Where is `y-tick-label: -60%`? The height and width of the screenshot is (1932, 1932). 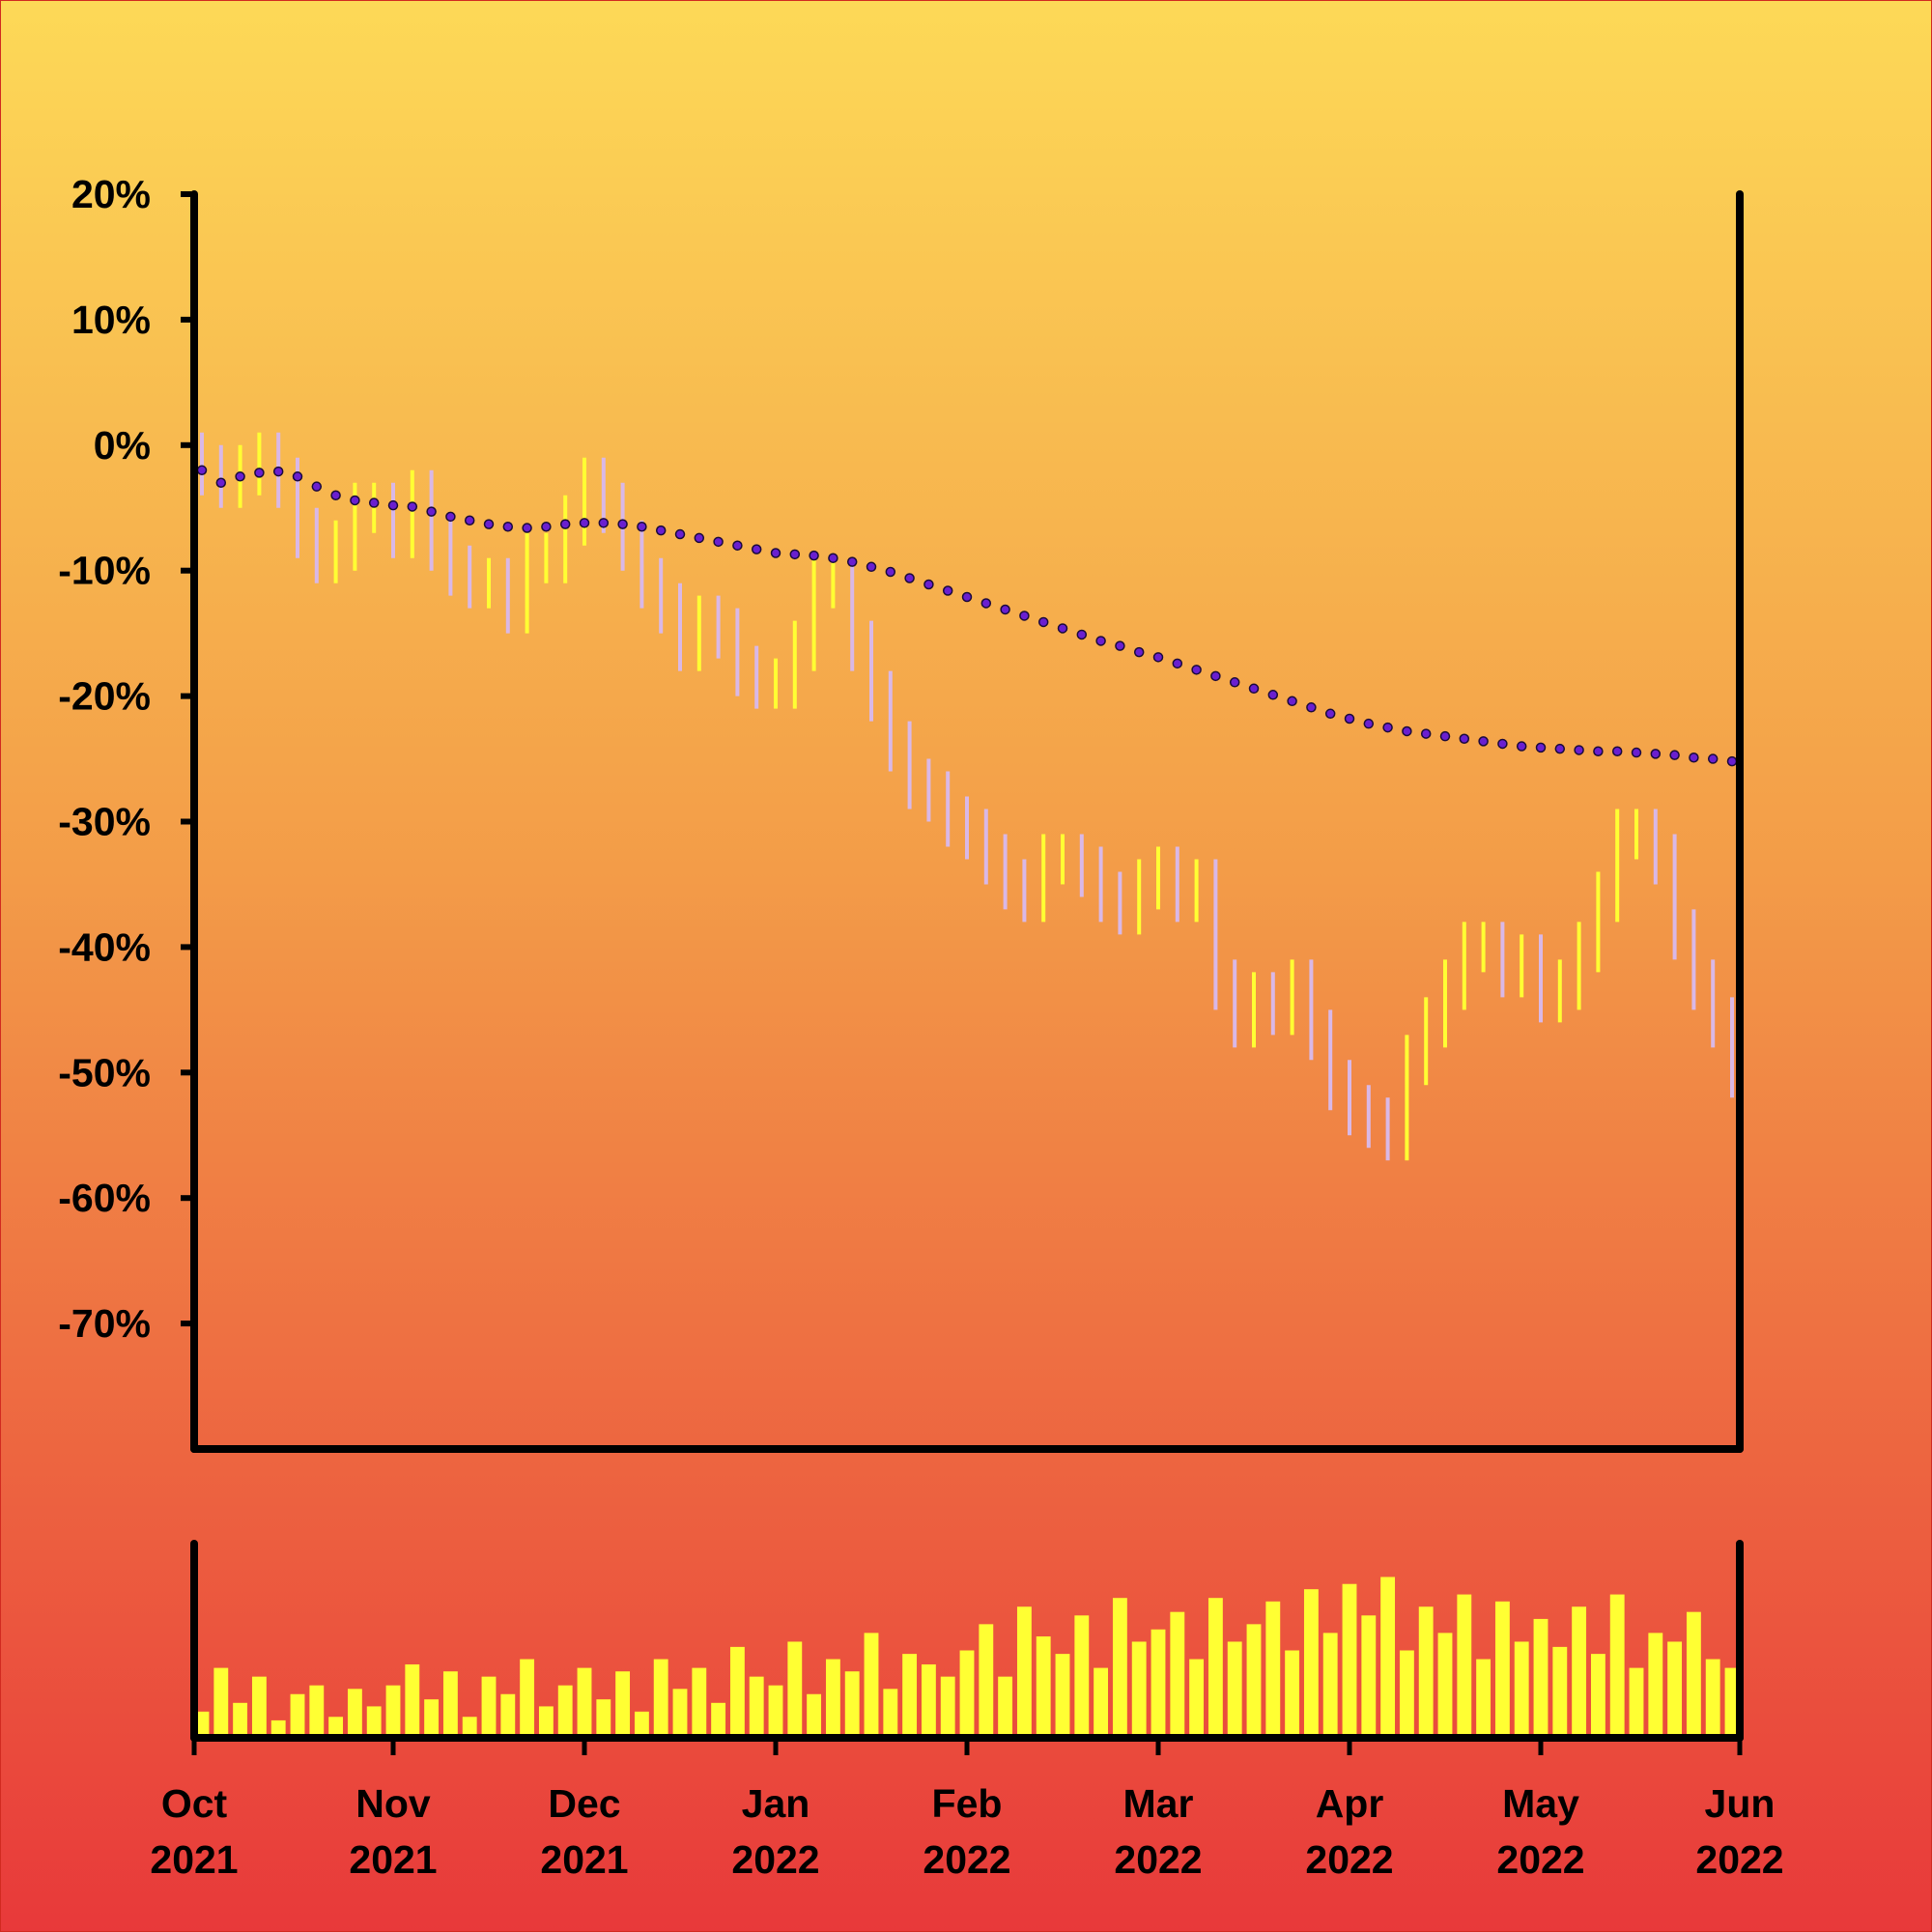
y-tick-label: -60% is located at coordinates (104, 1198).